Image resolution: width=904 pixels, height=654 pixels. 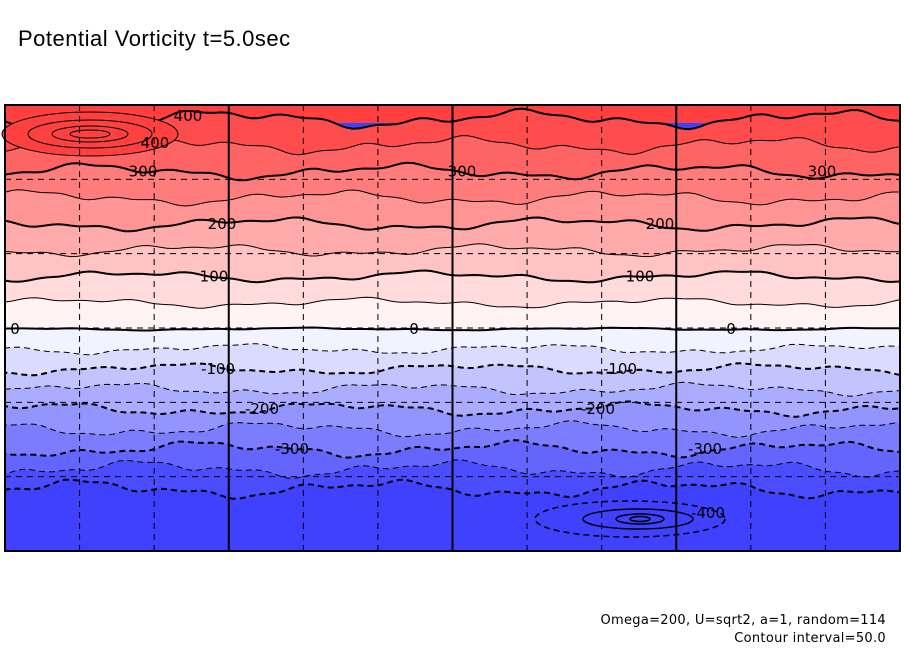 What do you see at coordinates (810, 638) in the screenshot?
I see `contour-interval-text: Contour interval=50.0` at bounding box center [810, 638].